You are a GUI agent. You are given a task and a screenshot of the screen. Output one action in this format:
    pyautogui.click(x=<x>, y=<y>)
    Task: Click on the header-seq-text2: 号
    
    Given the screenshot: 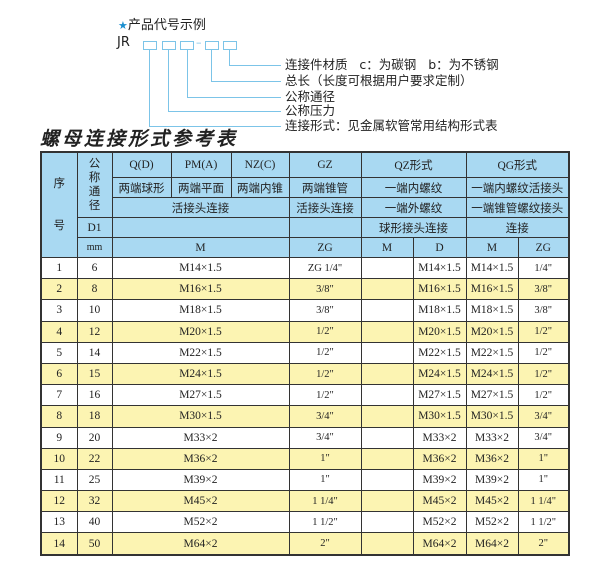 What is the action you would take?
    pyautogui.click(x=59, y=226)
    